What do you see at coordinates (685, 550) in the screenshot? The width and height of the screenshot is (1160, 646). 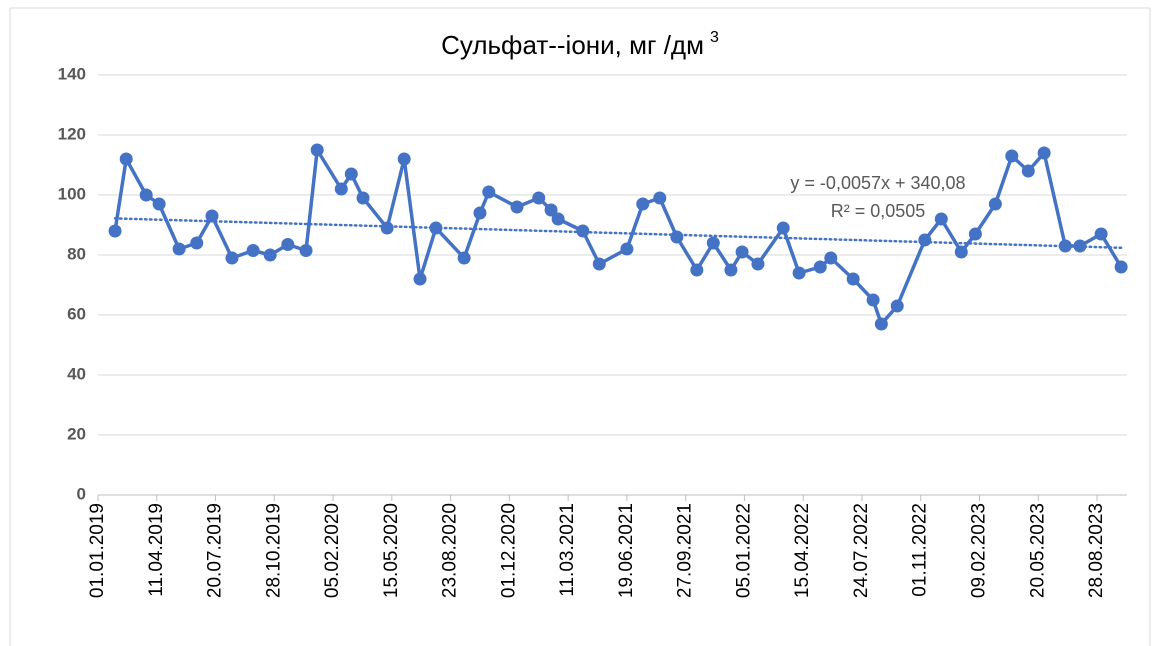 I see `x-tick-label: 27.09.2021` at bounding box center [685, 550].